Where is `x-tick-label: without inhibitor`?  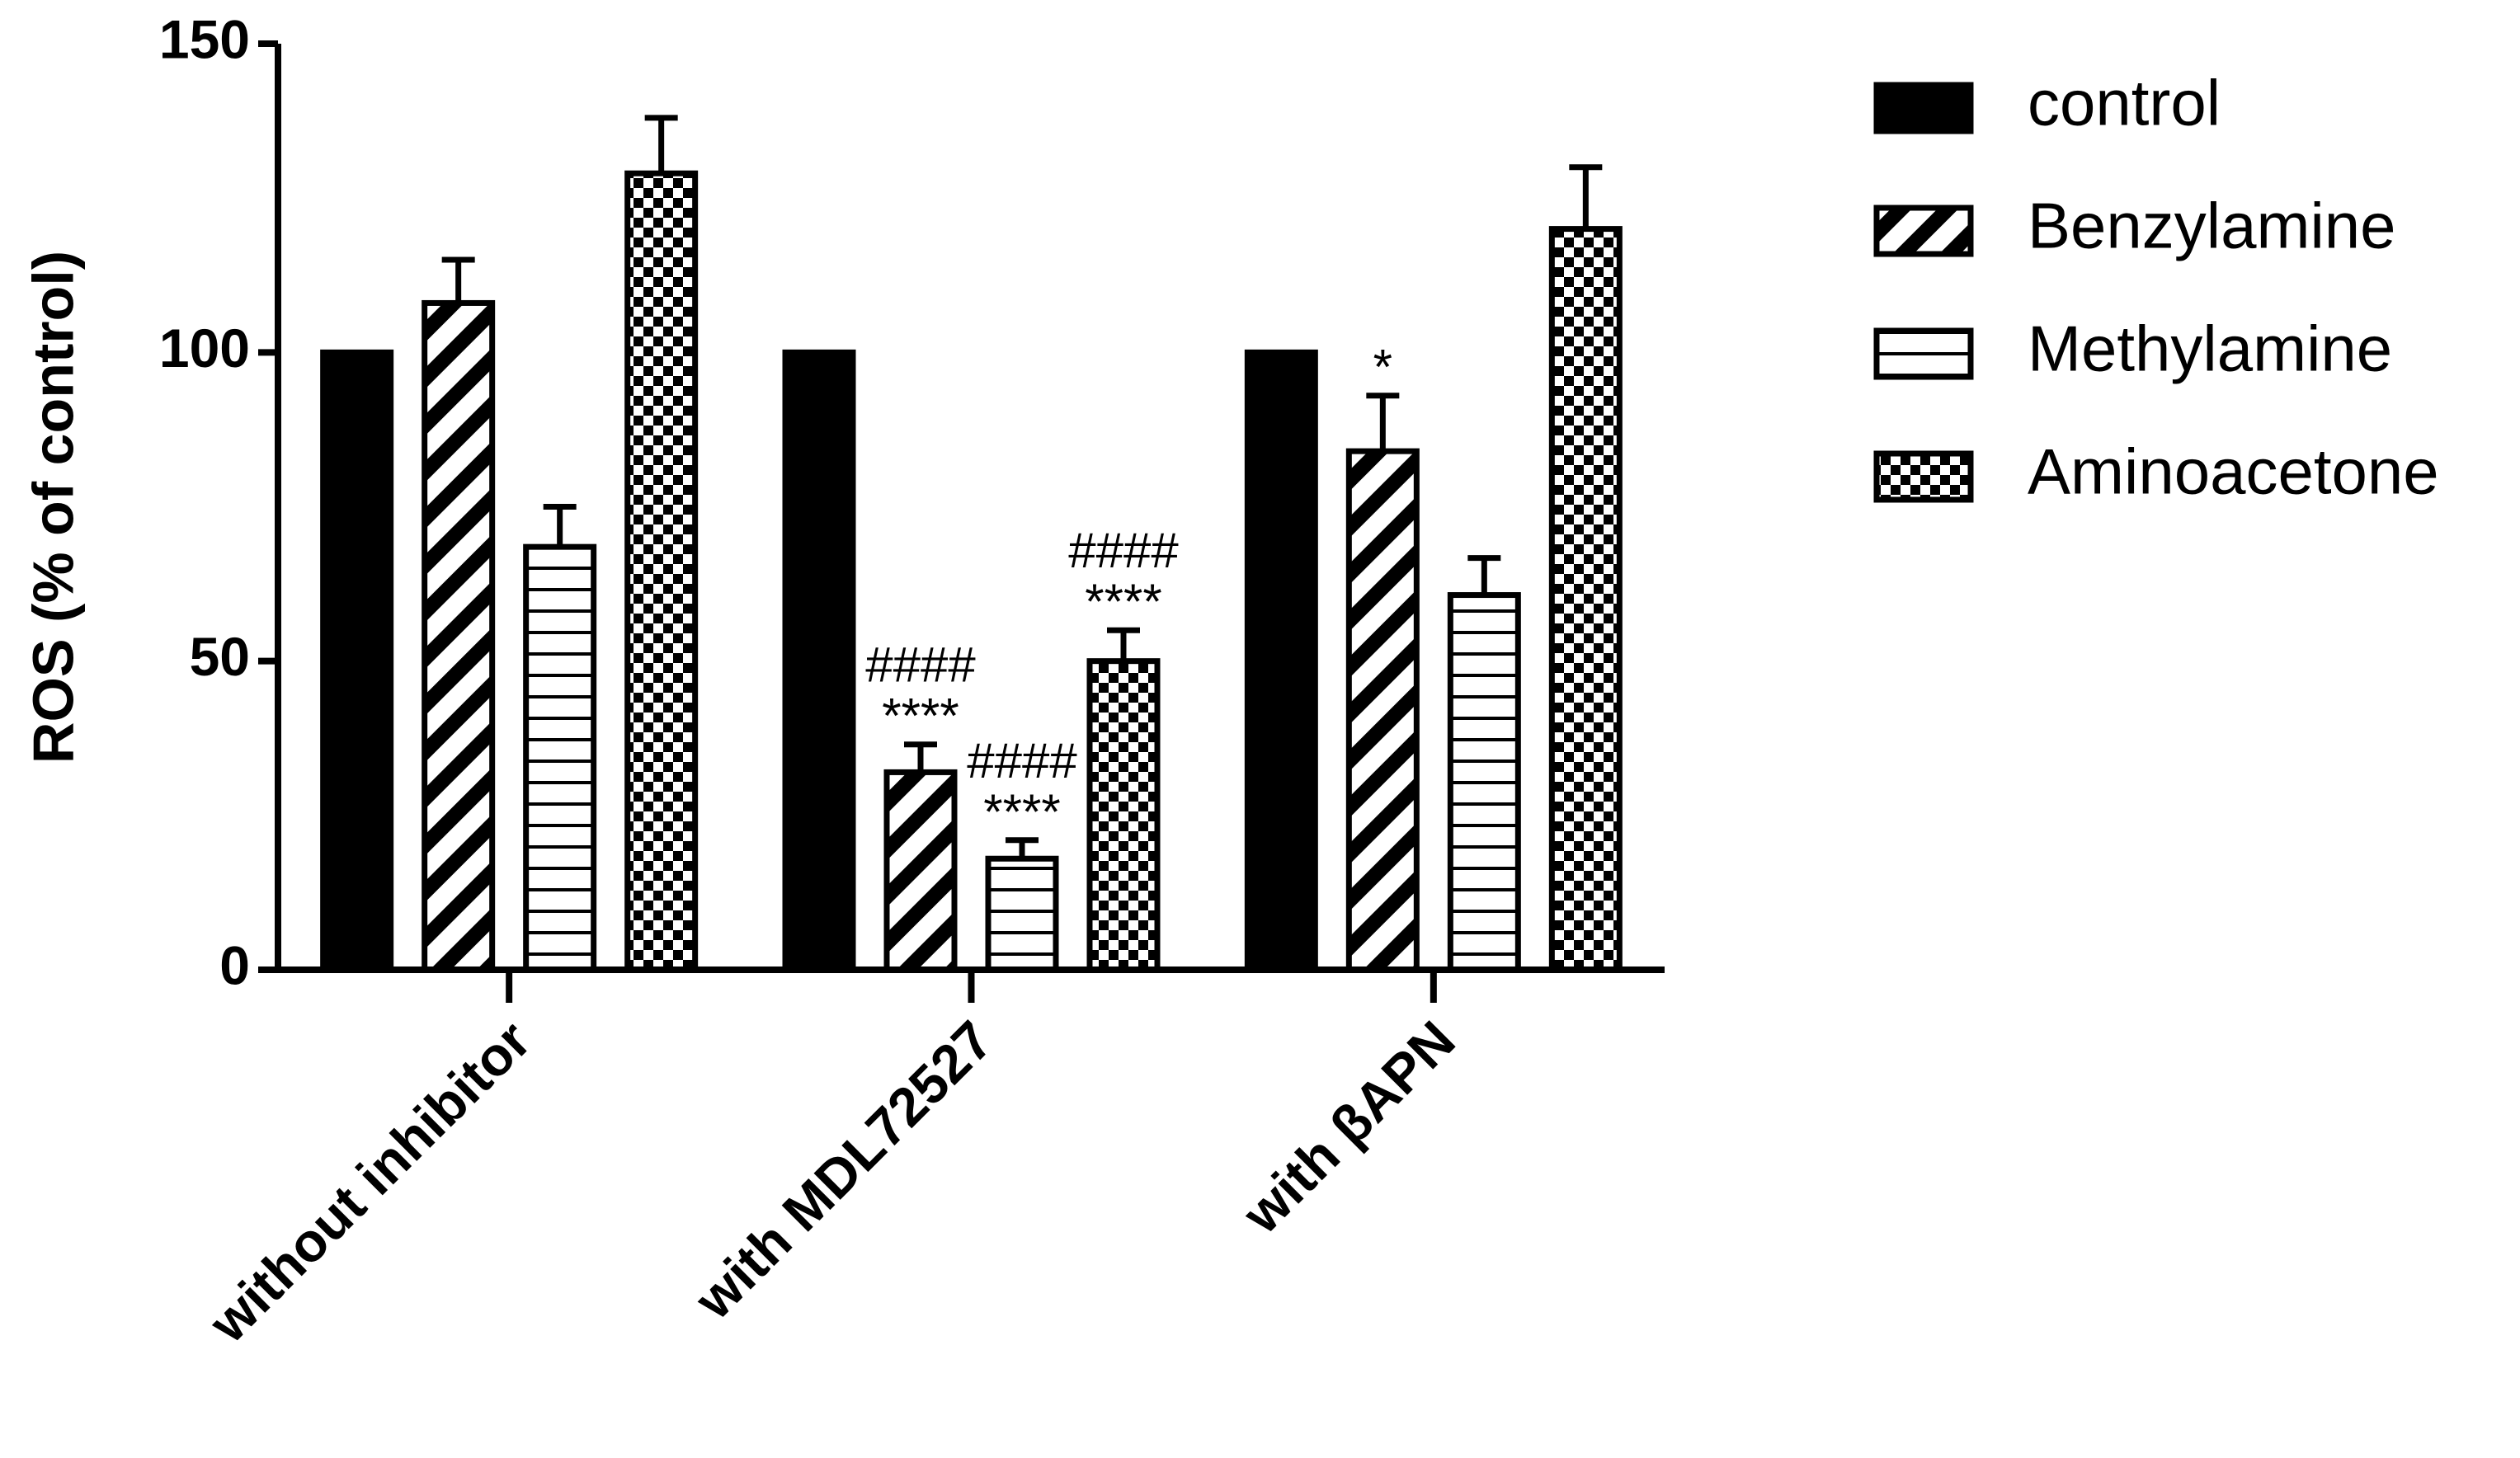 x-tick-label: without inhibitor is located at coordinates (370, 1182).